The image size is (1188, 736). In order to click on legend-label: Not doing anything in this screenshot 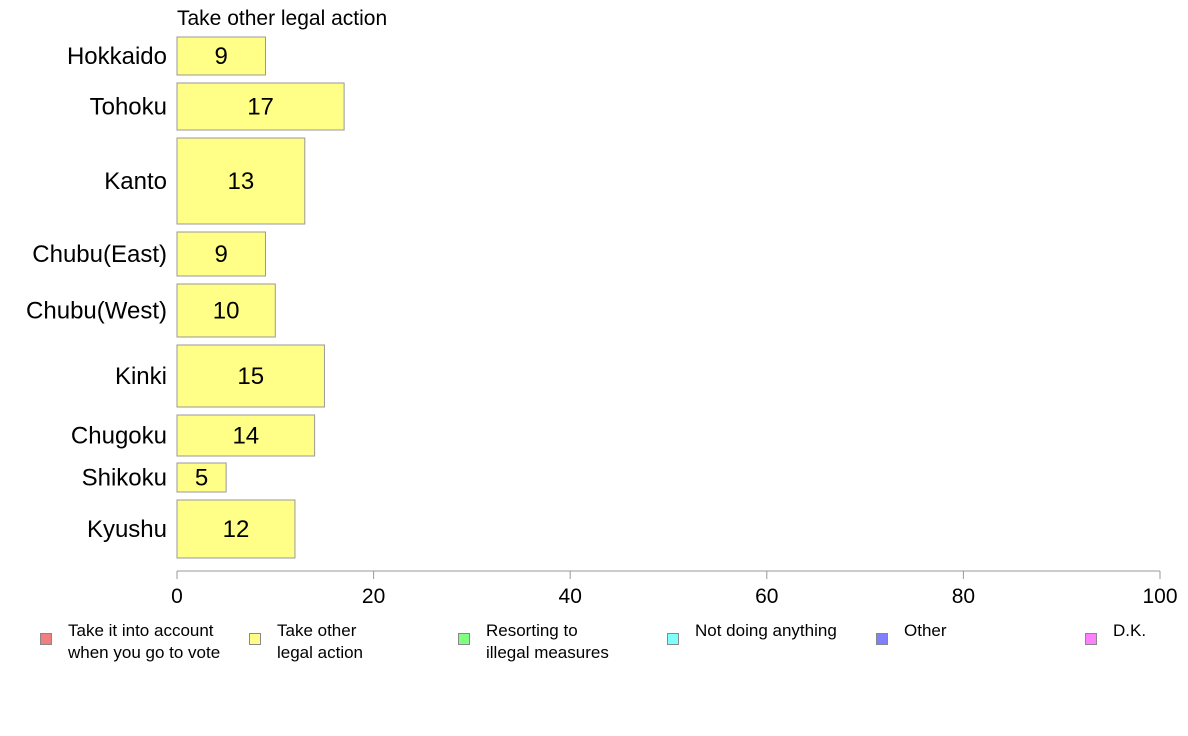, I will do `click(766, 630)`.